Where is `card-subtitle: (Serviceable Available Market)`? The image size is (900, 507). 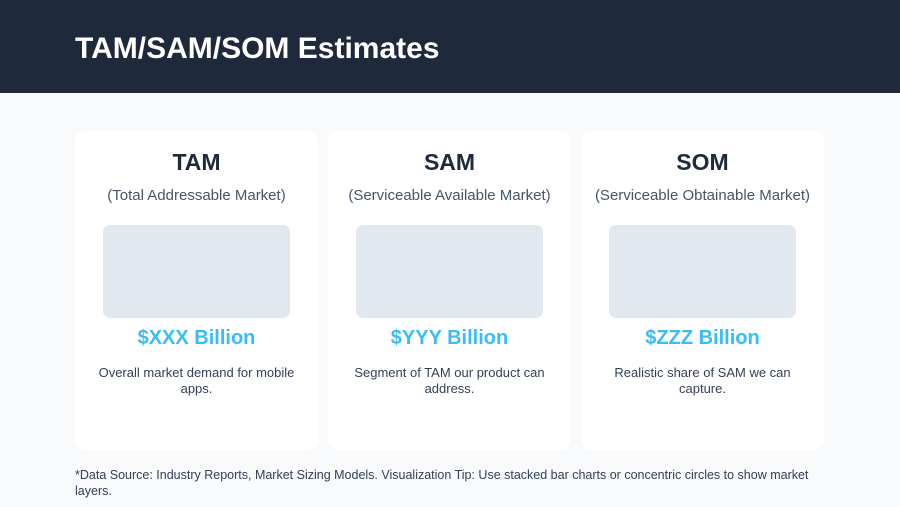
card-subtitle: (Serviceable Available Market) is located at coordinates (449, 195).